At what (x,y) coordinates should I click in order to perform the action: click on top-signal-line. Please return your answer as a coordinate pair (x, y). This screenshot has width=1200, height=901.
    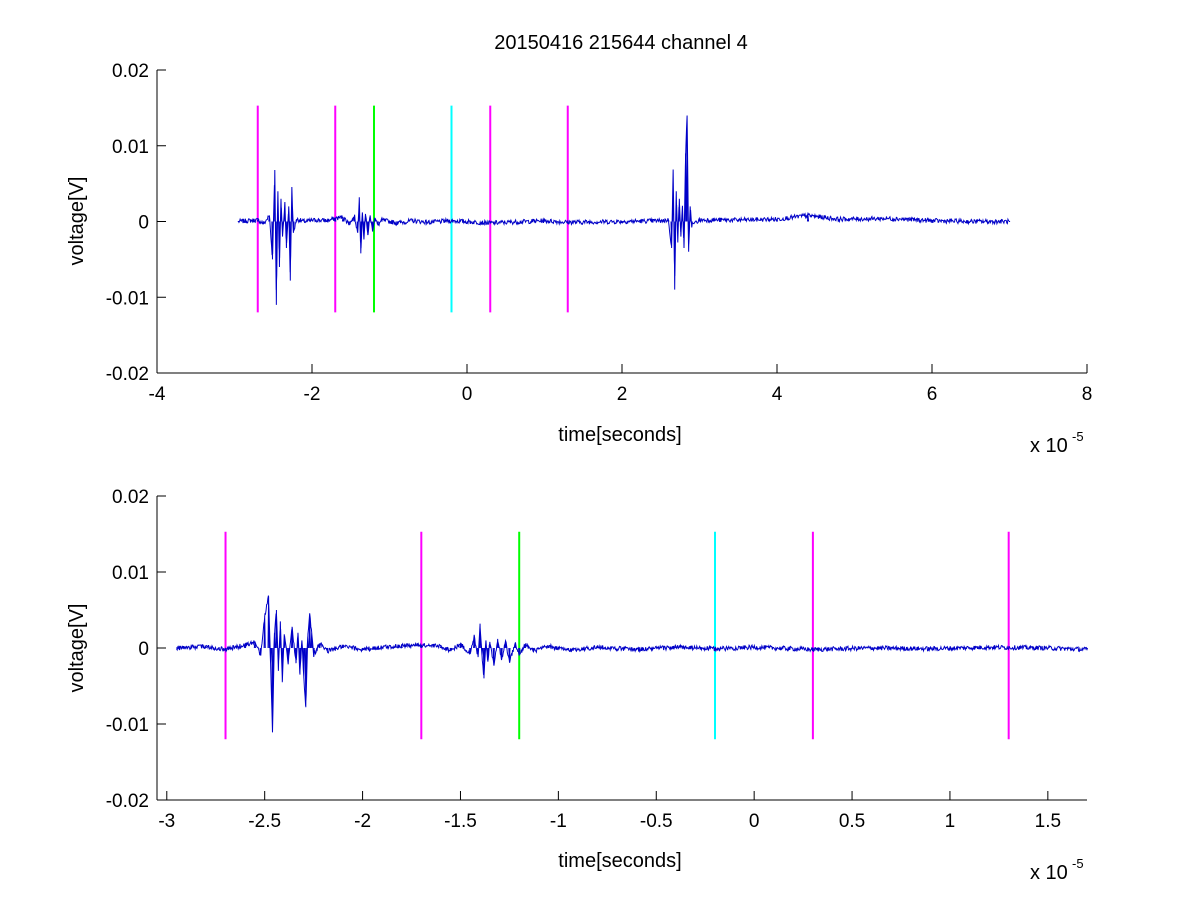
    Looking at the image, I should click on (624, 210).